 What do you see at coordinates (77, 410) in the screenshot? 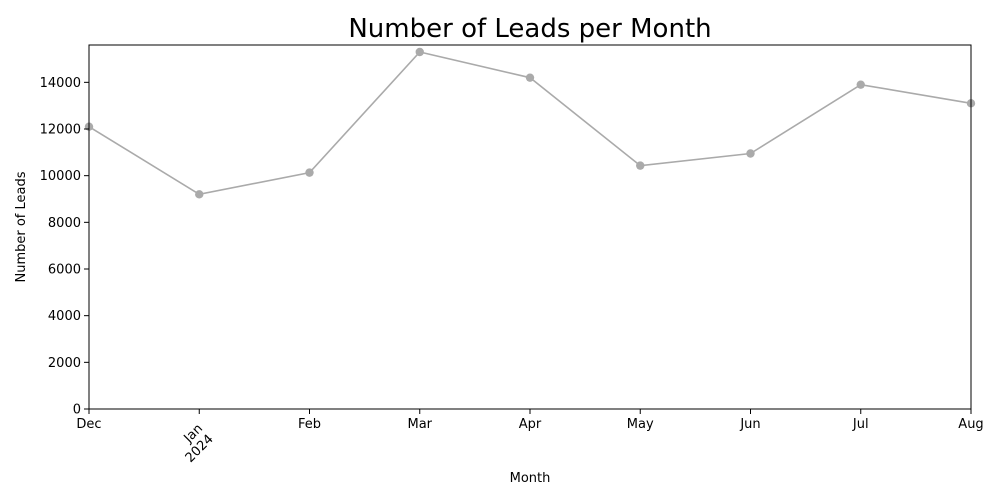
I see `y-tick-label: 0` at bounding box center [77, 410].